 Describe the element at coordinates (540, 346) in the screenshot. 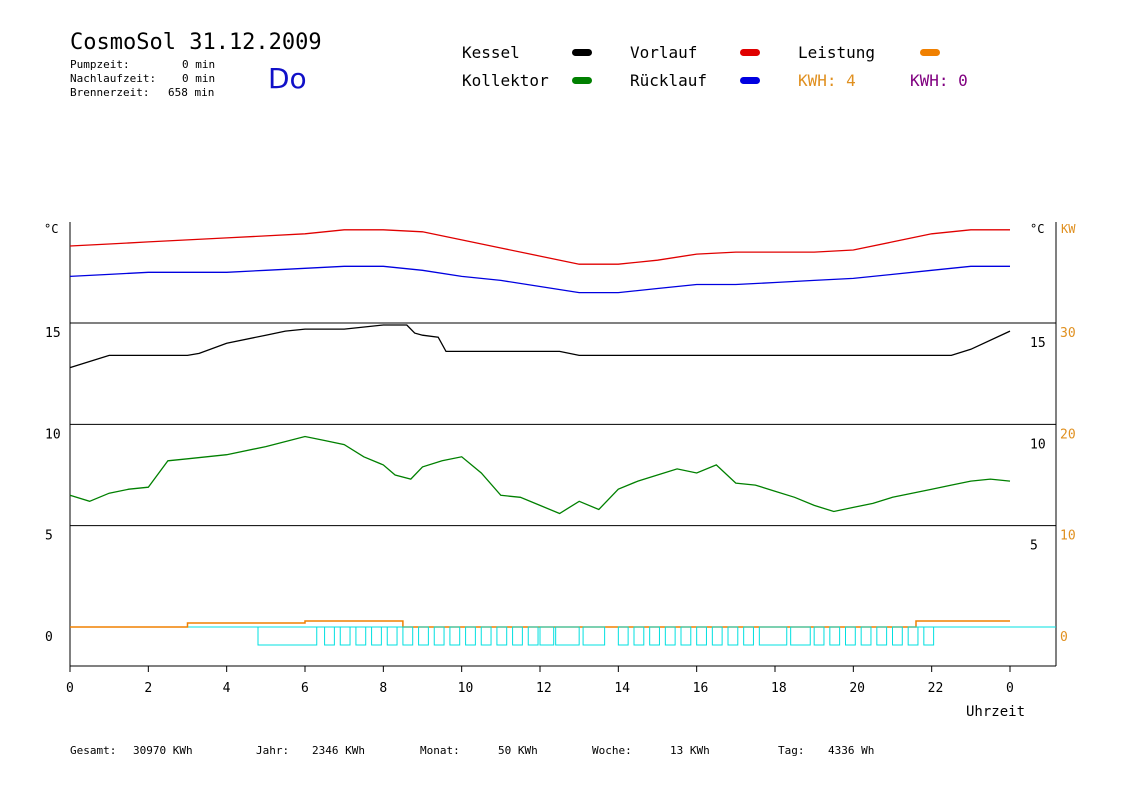

I see `series-line-kessel` at that location.